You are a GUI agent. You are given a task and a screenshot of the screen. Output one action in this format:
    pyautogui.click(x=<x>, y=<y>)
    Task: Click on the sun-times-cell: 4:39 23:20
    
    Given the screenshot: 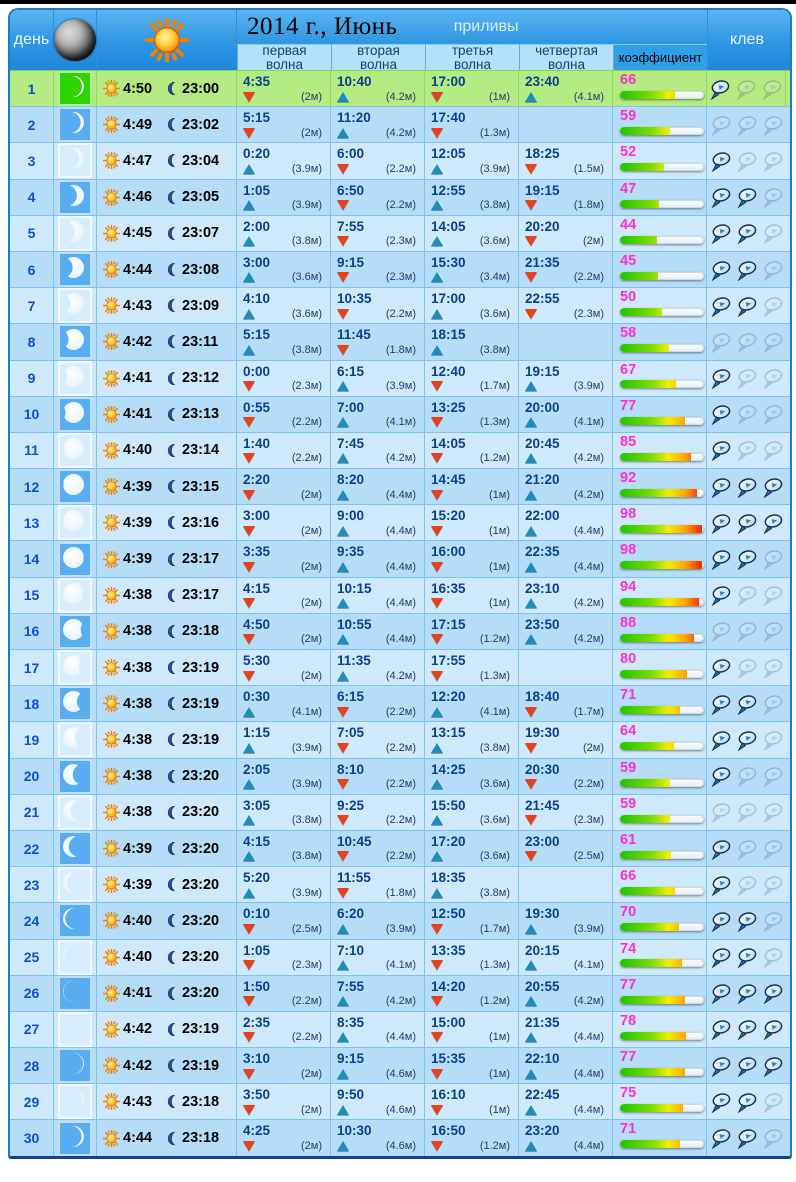 What is the action you would take?
    pyautogui.click(x=167, y=885)
    